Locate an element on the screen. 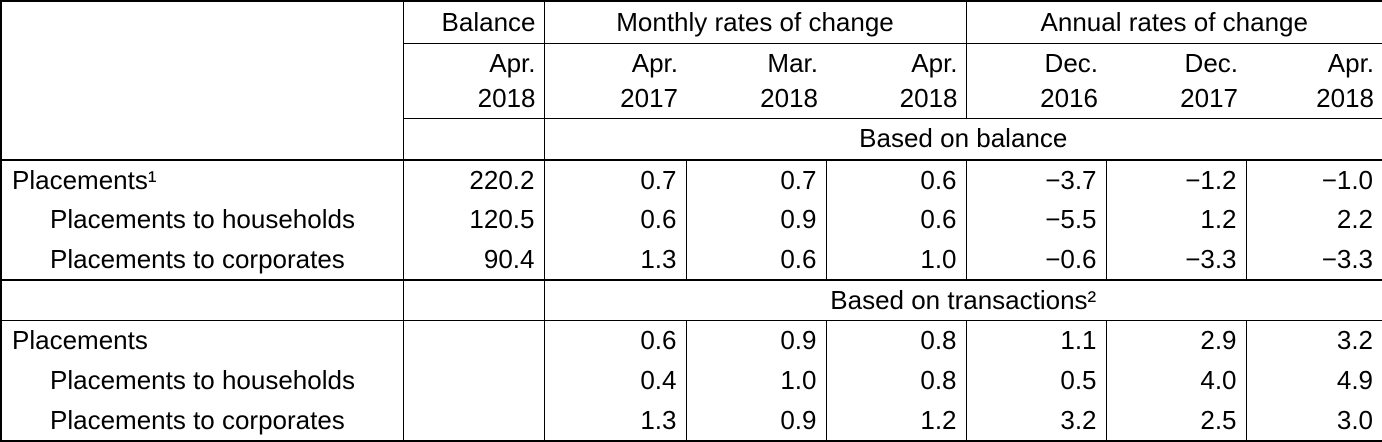 This screenshot has width=1382, height=442. section-header-based-on-balance: Based on balance is located at coordinates (691, 139).